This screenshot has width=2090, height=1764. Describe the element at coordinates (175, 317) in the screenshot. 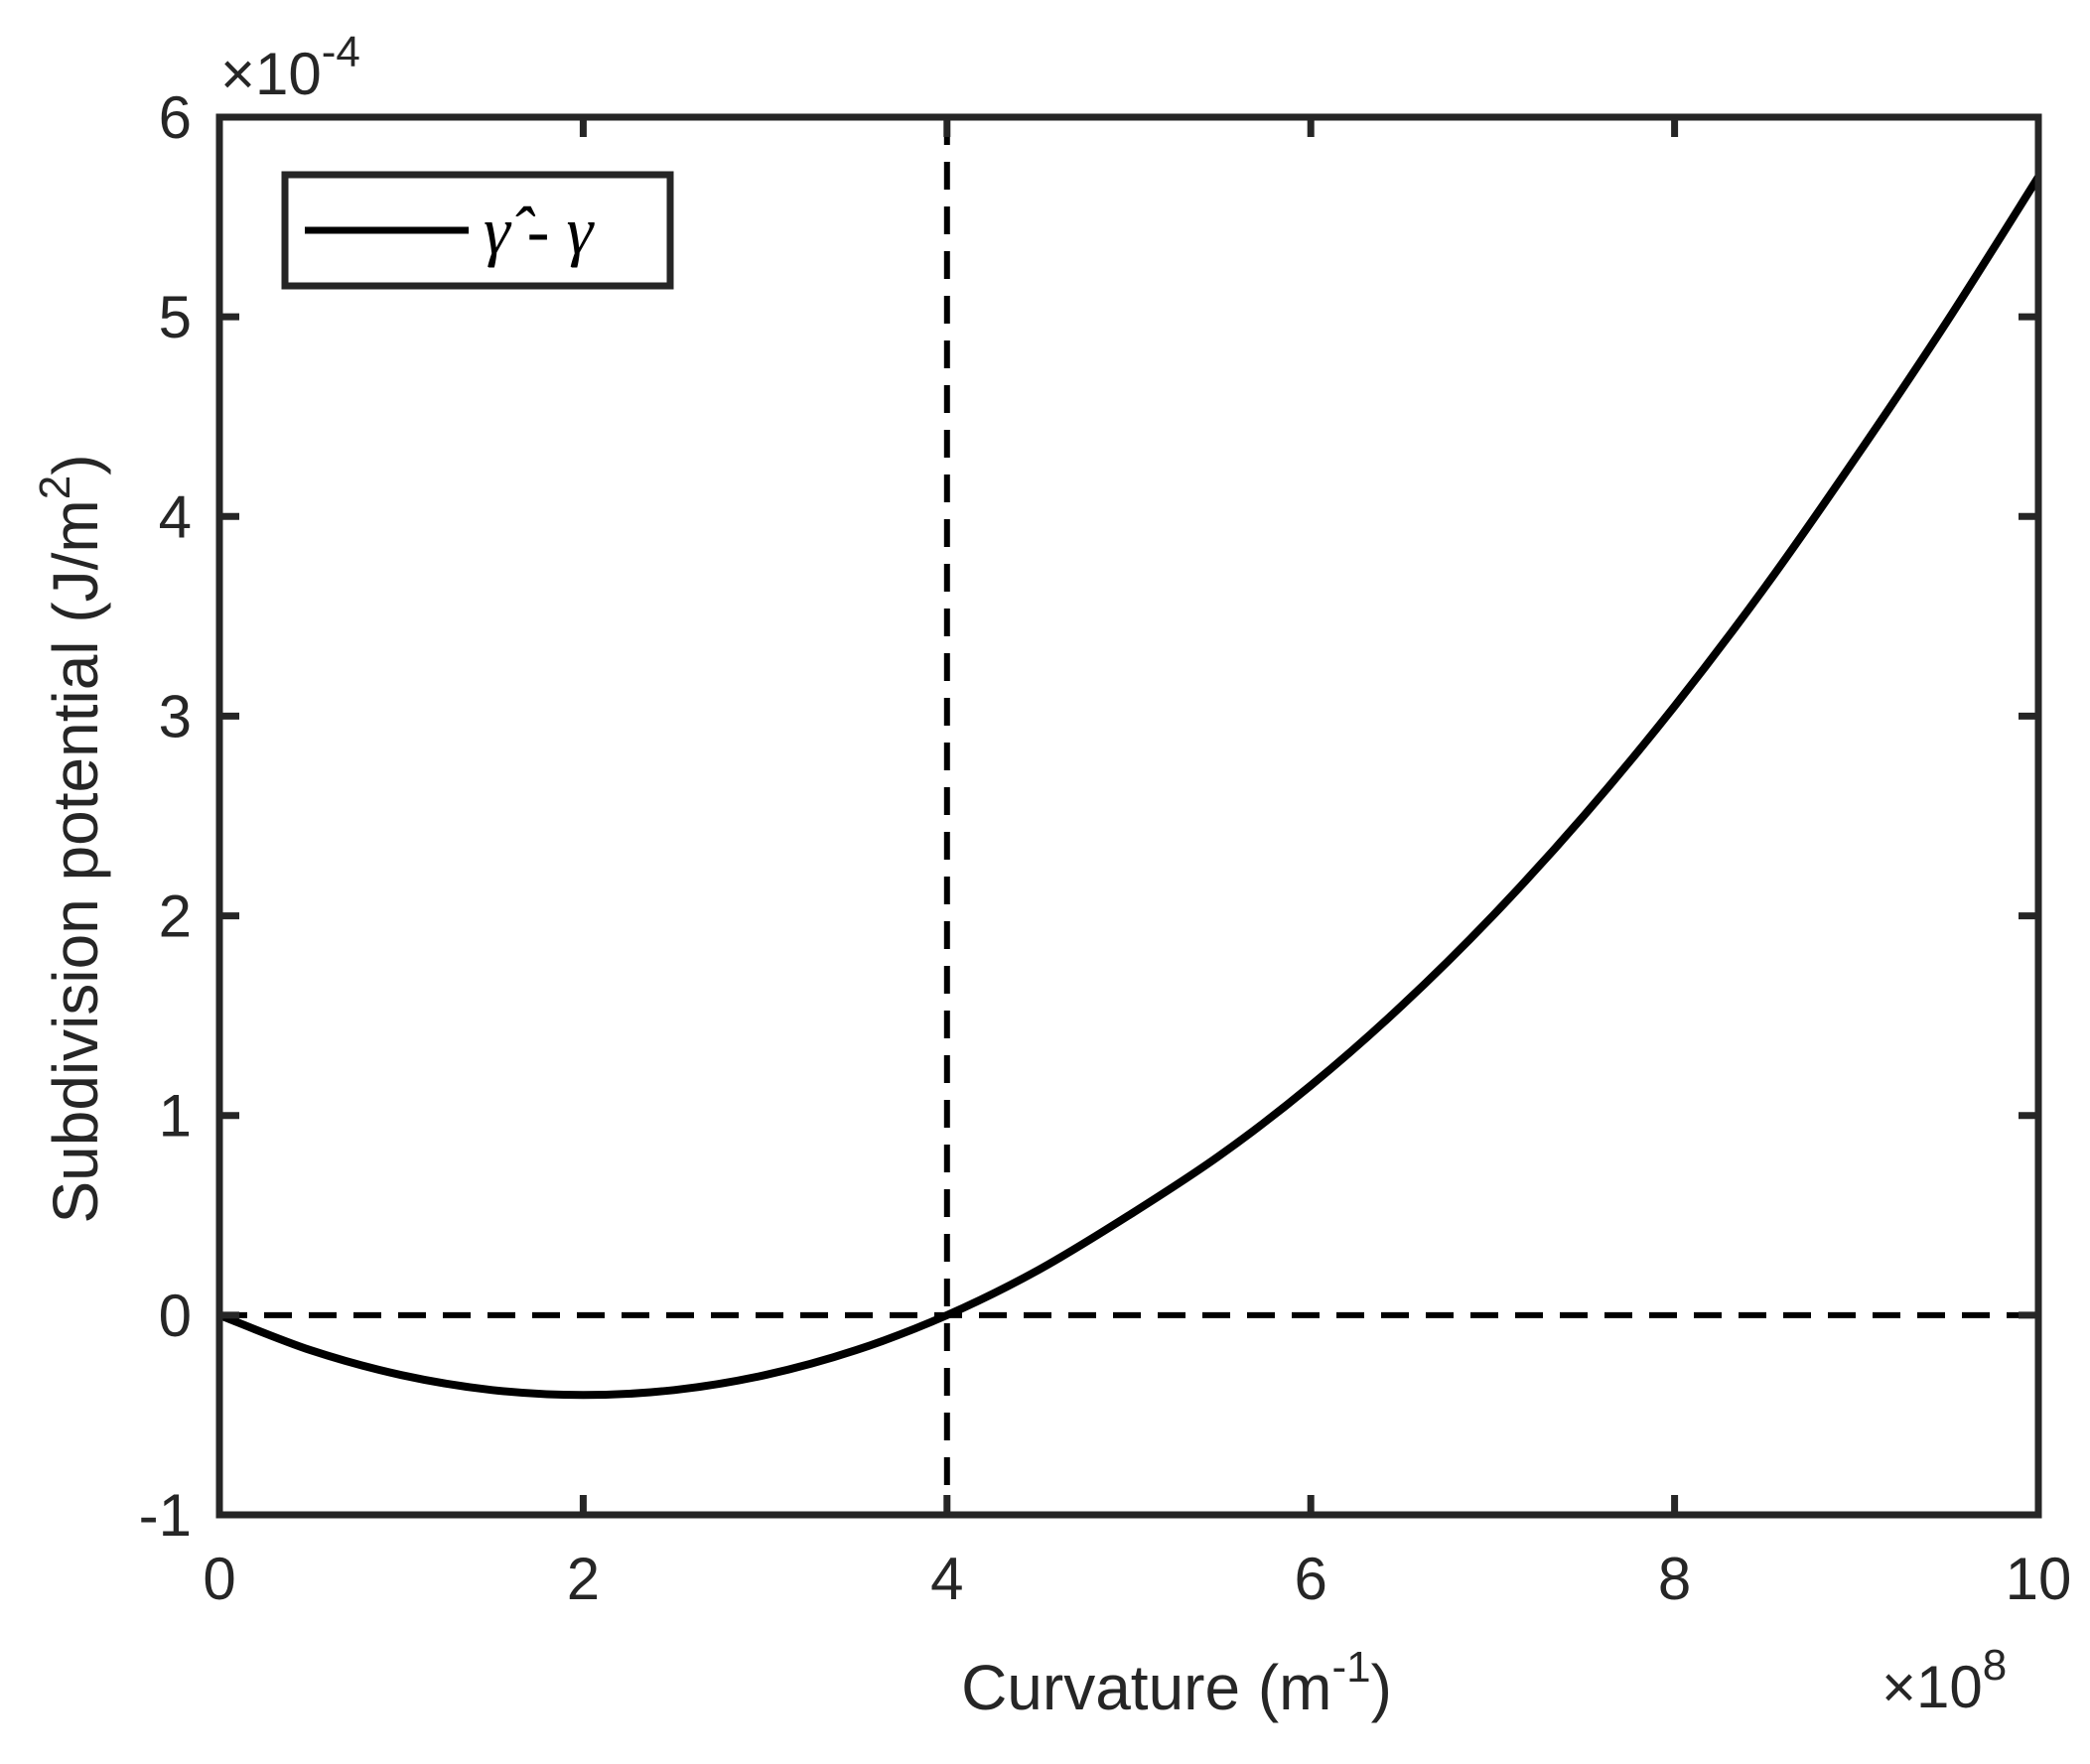

I see `y-tick-label: 5` at that location.